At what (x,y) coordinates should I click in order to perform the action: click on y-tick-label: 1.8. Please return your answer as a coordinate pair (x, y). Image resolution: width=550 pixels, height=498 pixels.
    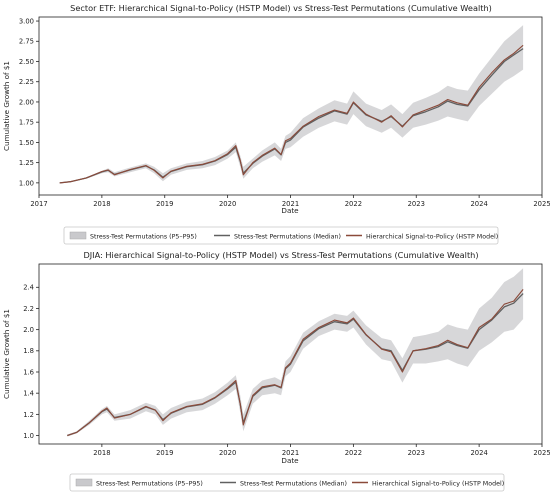
    Looking at the image, I should click on (28, 351).